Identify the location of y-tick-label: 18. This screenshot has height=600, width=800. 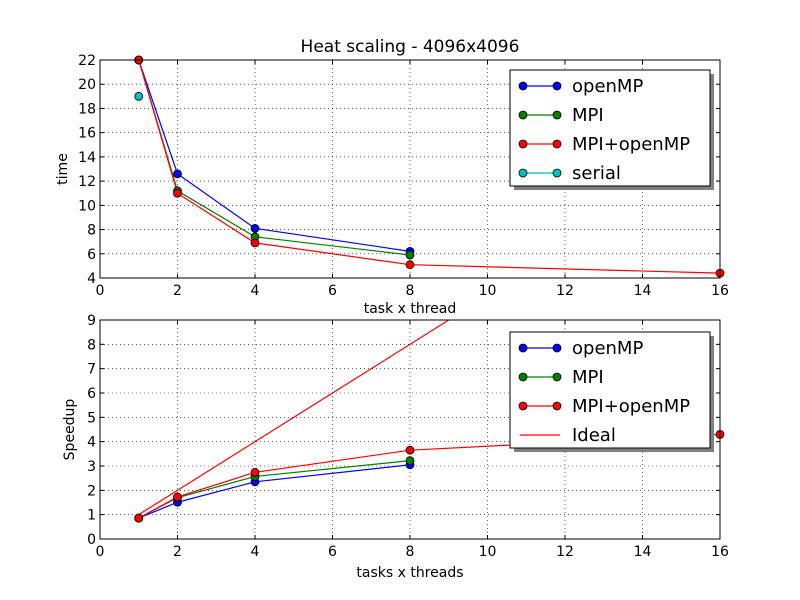
(87, 109).